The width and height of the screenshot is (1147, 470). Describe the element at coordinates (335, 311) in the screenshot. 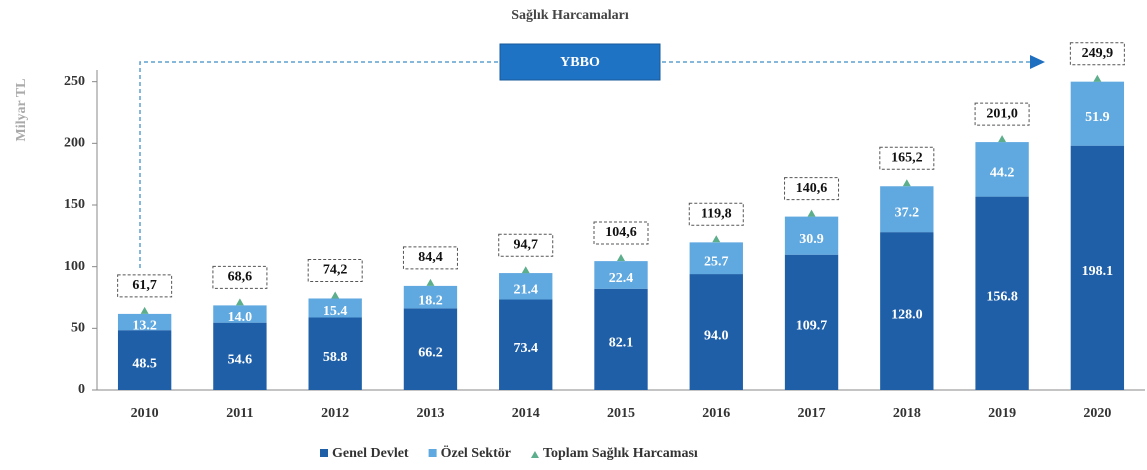

I see `segment-label: 15.4` at that location.